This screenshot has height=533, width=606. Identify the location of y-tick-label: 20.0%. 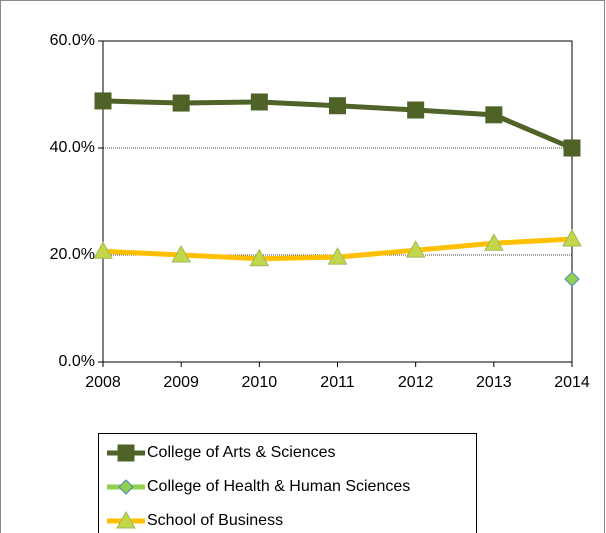
(72, 254).